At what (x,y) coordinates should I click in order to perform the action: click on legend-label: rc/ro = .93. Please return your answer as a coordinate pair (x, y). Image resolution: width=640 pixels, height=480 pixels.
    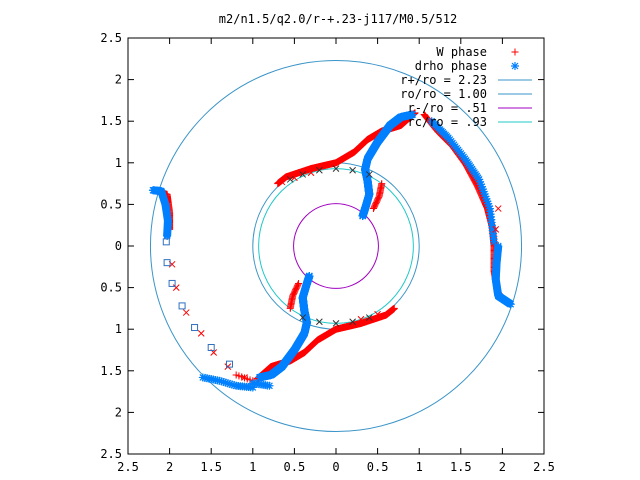
    Looking at the image, I should click on (447, 122).